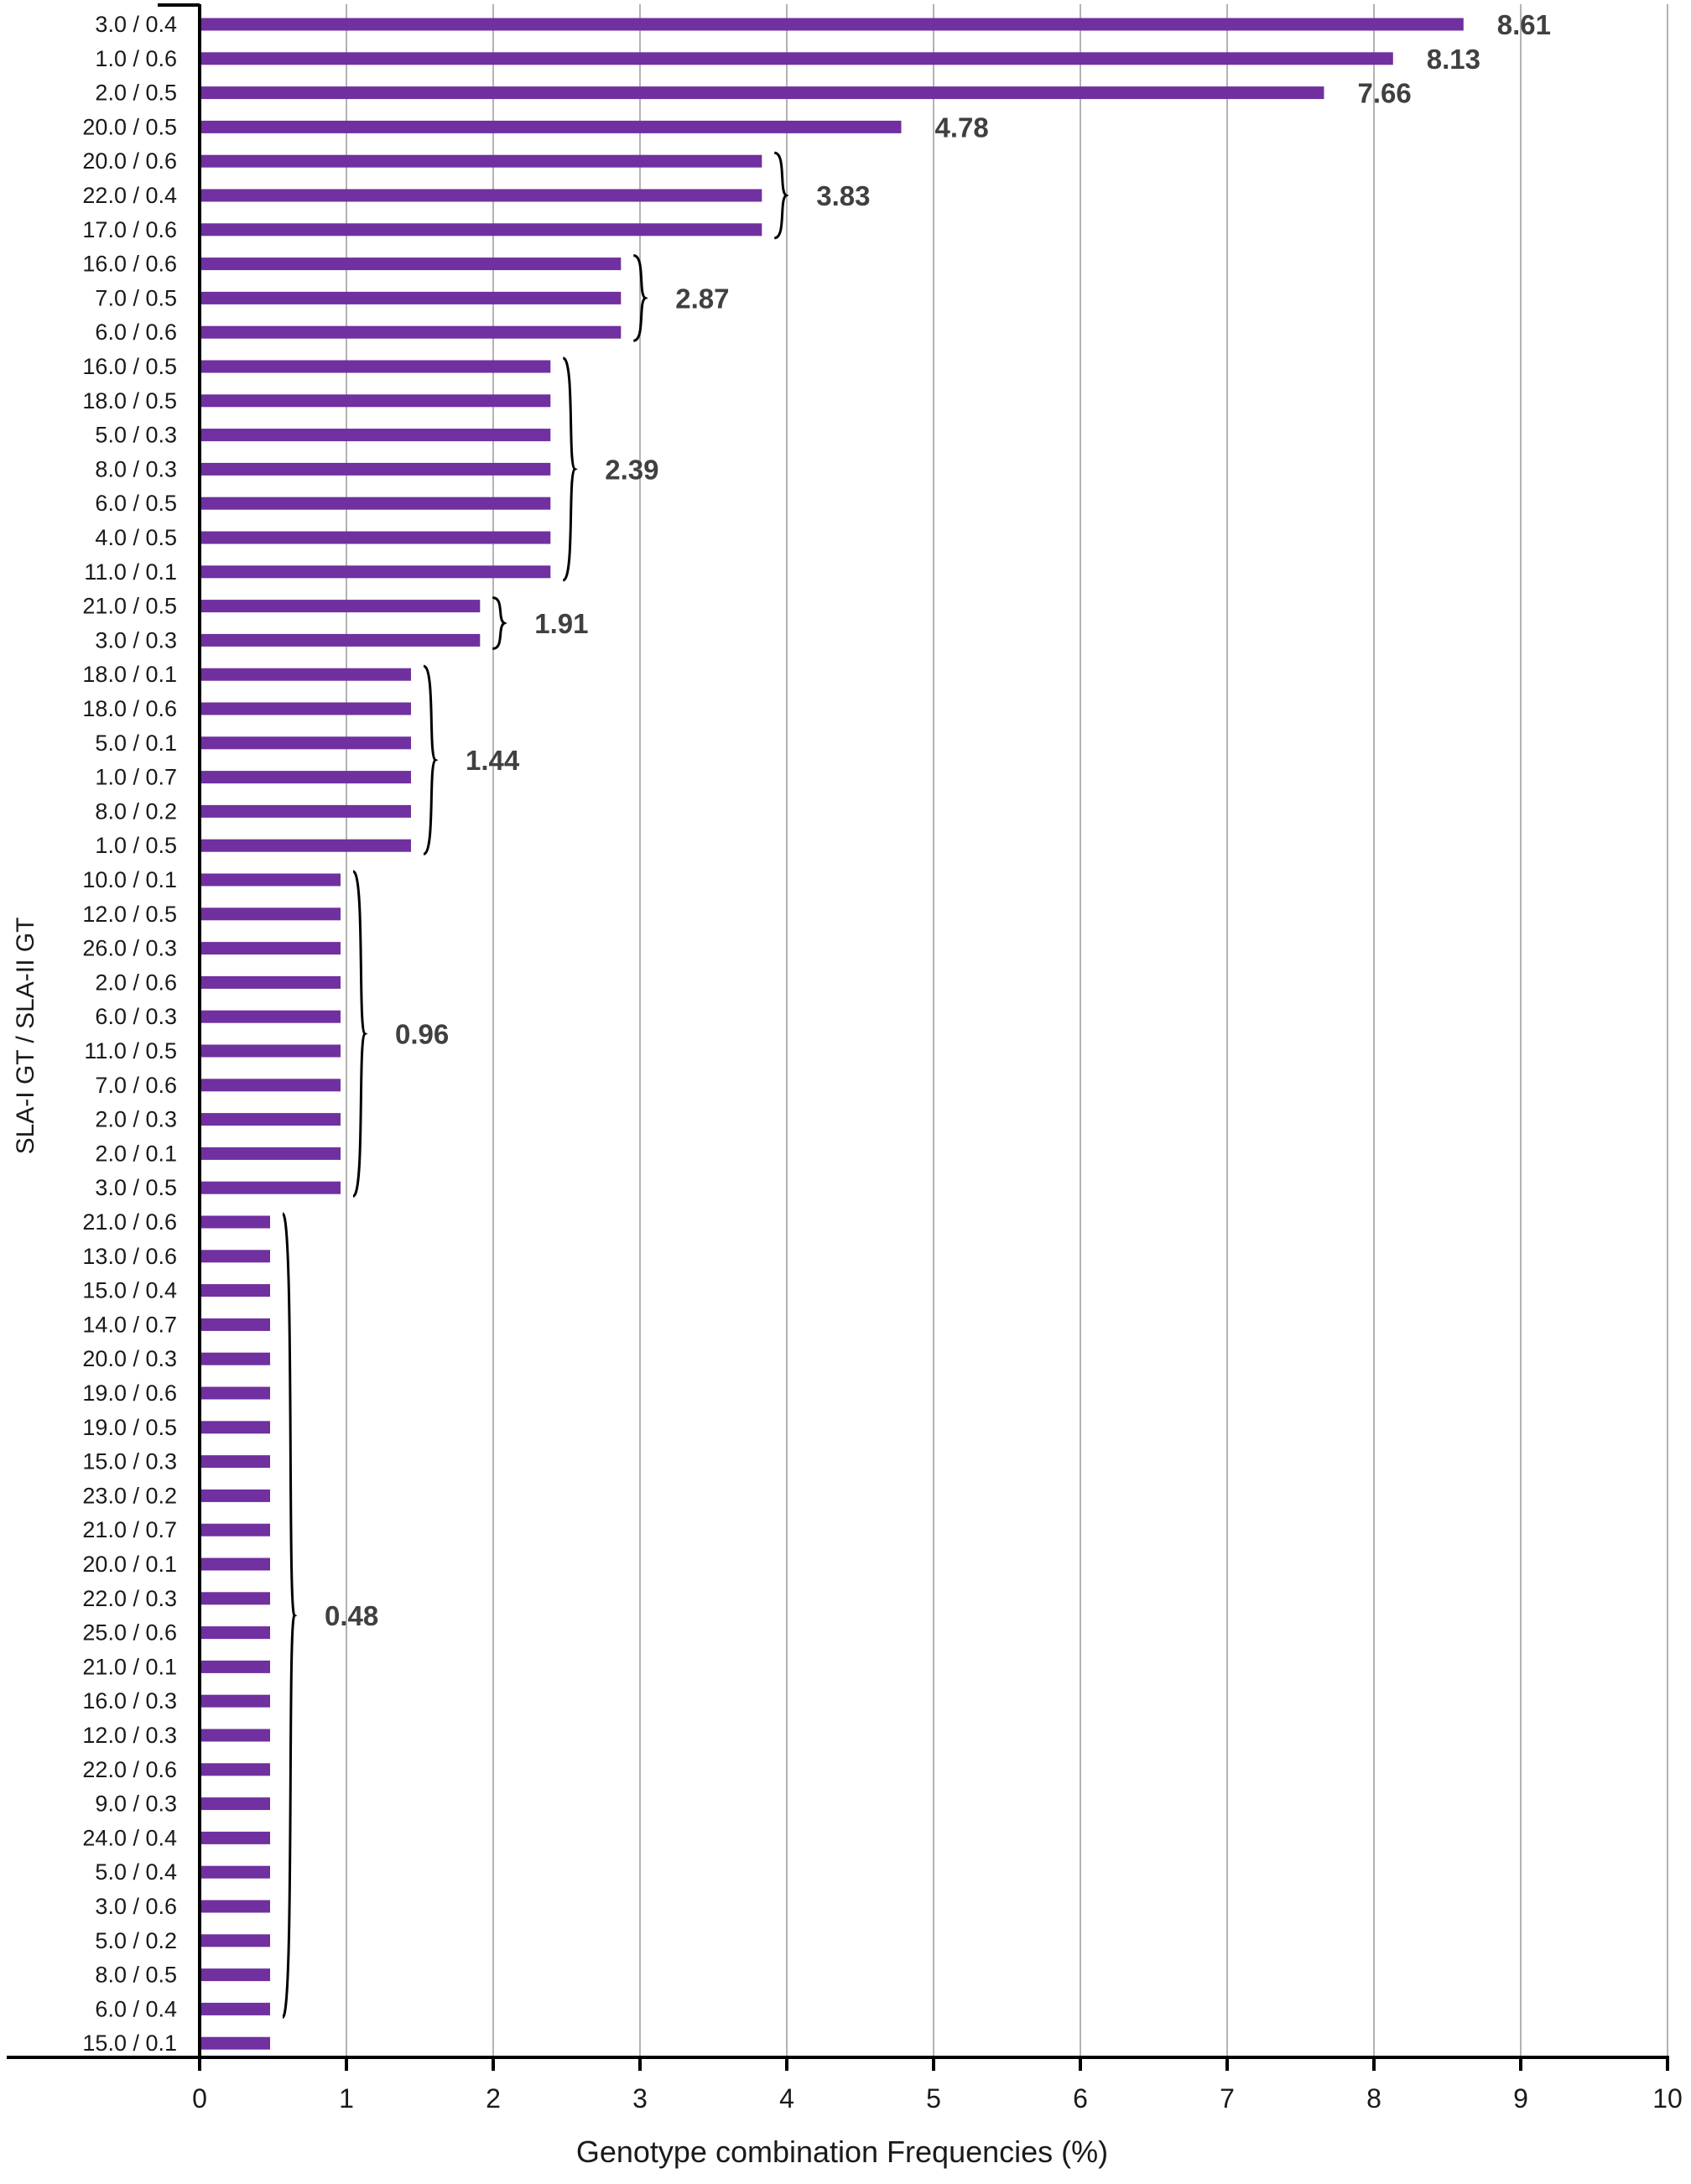 This screenshot has width=1691, height=2184. I want to click on category-label: 5.0 / 0.1, so click(136, 743).